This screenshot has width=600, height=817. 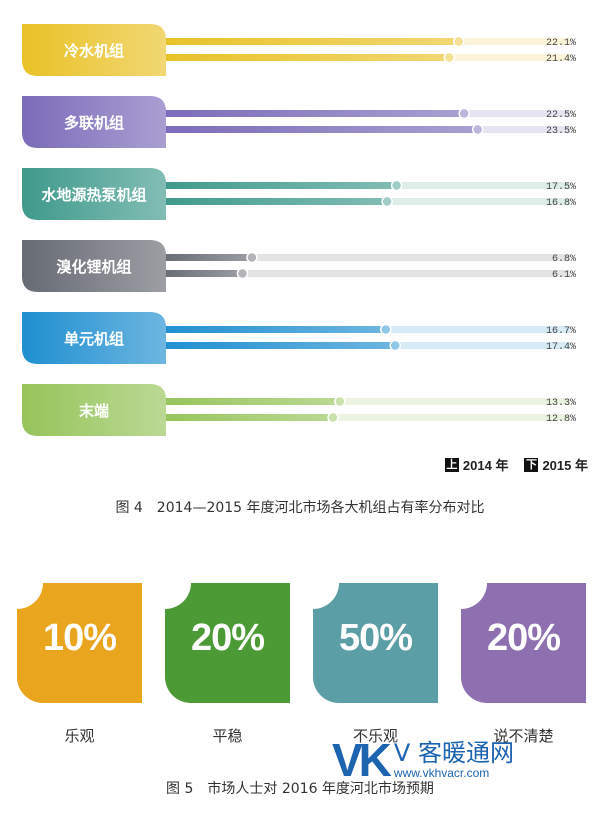 What do you see at coordinates (453, 753) in the screenshot?
I see `watermark-site-name: V 客暖通网` at bounding box center [453, 753].